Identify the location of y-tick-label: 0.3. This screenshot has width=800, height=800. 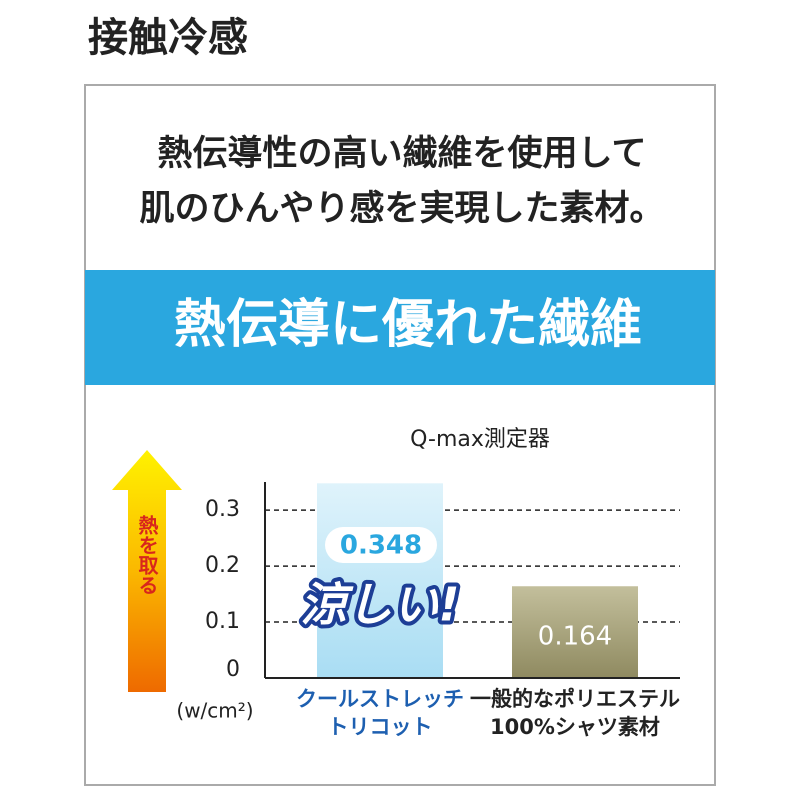
(222, 509).